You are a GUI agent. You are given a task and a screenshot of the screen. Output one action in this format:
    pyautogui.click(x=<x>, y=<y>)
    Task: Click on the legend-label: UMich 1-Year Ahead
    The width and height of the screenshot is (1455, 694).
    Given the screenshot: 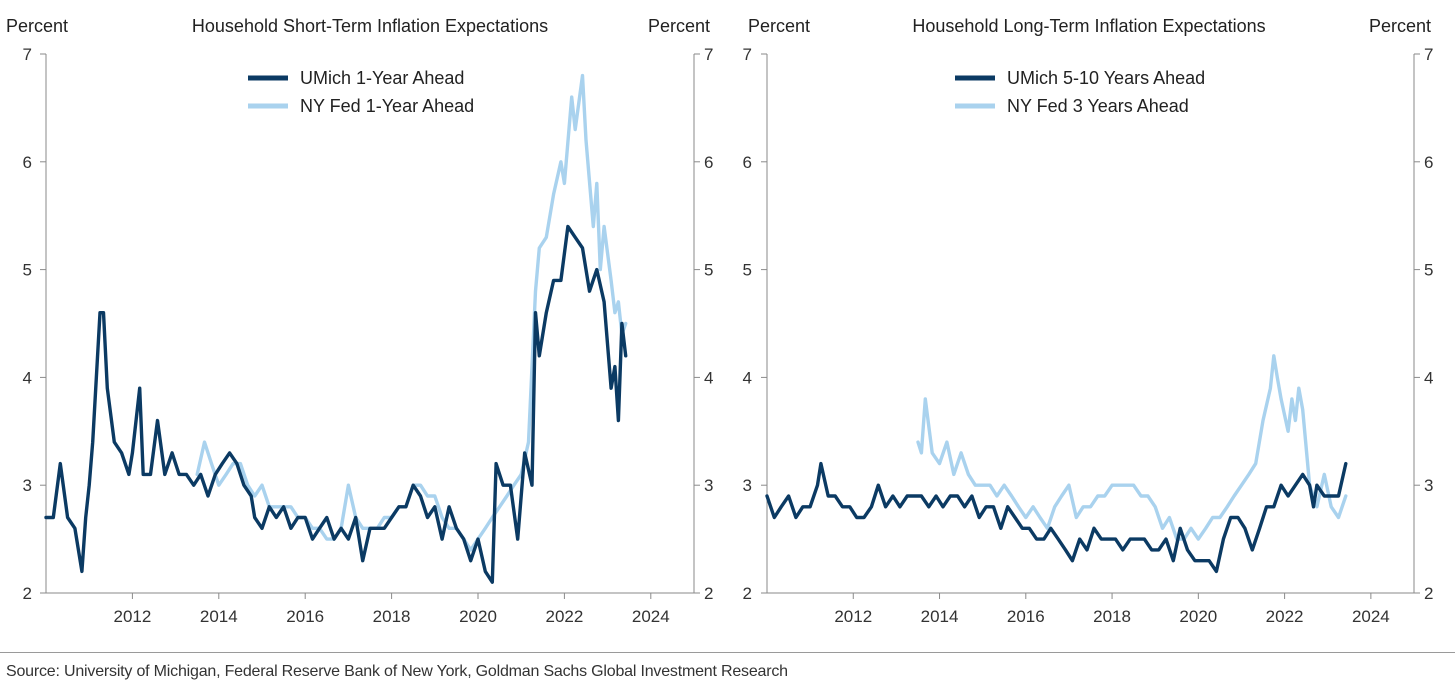 What is the action you would take?
    pyautogui.click(x=382, y=78)
    